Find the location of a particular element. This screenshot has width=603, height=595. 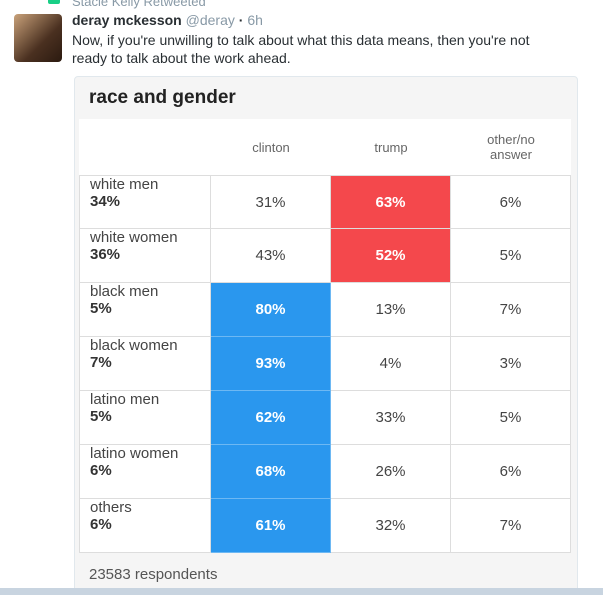

row-label: black women 7% is located at coordinates (145, 364).